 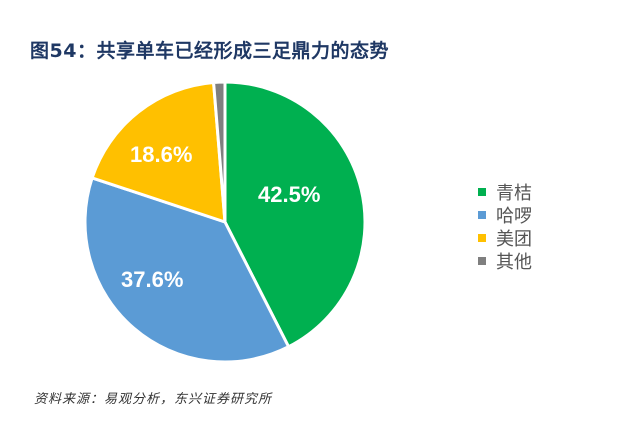 I want to click on legend-item-meituan: 美团, so click(x=505, y=238).